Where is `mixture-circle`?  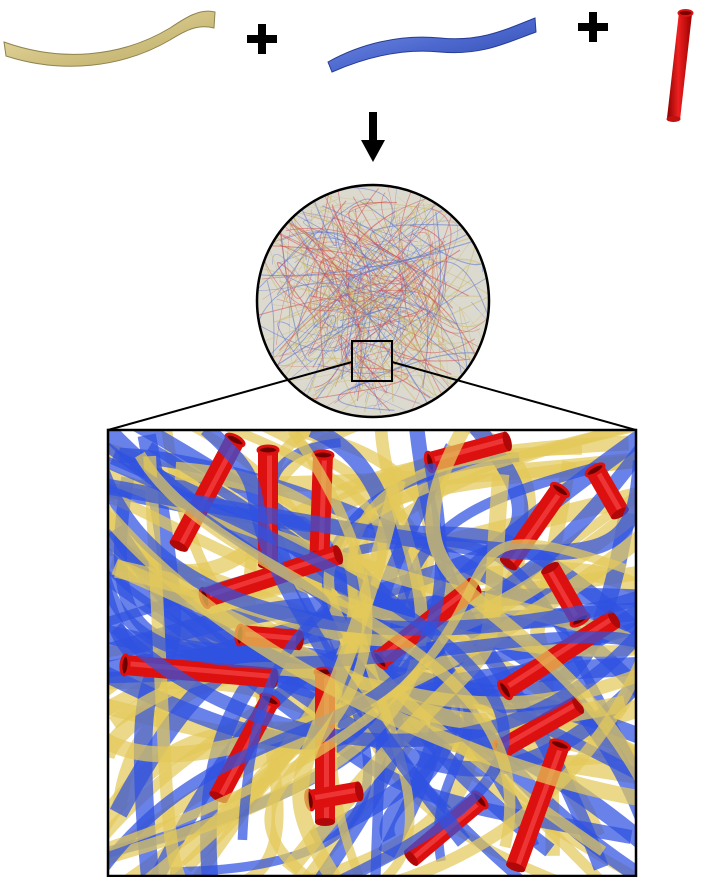 mixture-circle is located at coordinates (373, 301).